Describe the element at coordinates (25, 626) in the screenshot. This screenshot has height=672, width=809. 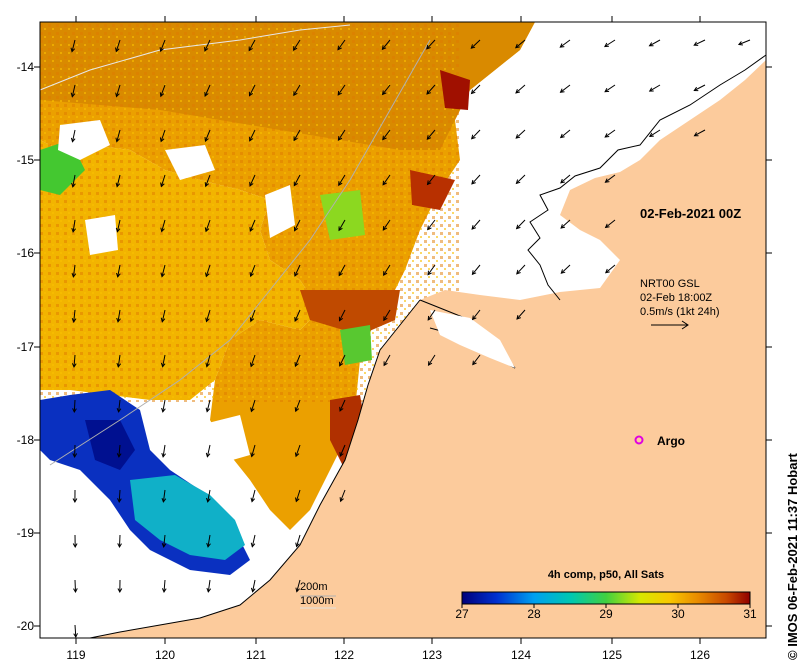
I see `y-axis-label: -20` at that location.